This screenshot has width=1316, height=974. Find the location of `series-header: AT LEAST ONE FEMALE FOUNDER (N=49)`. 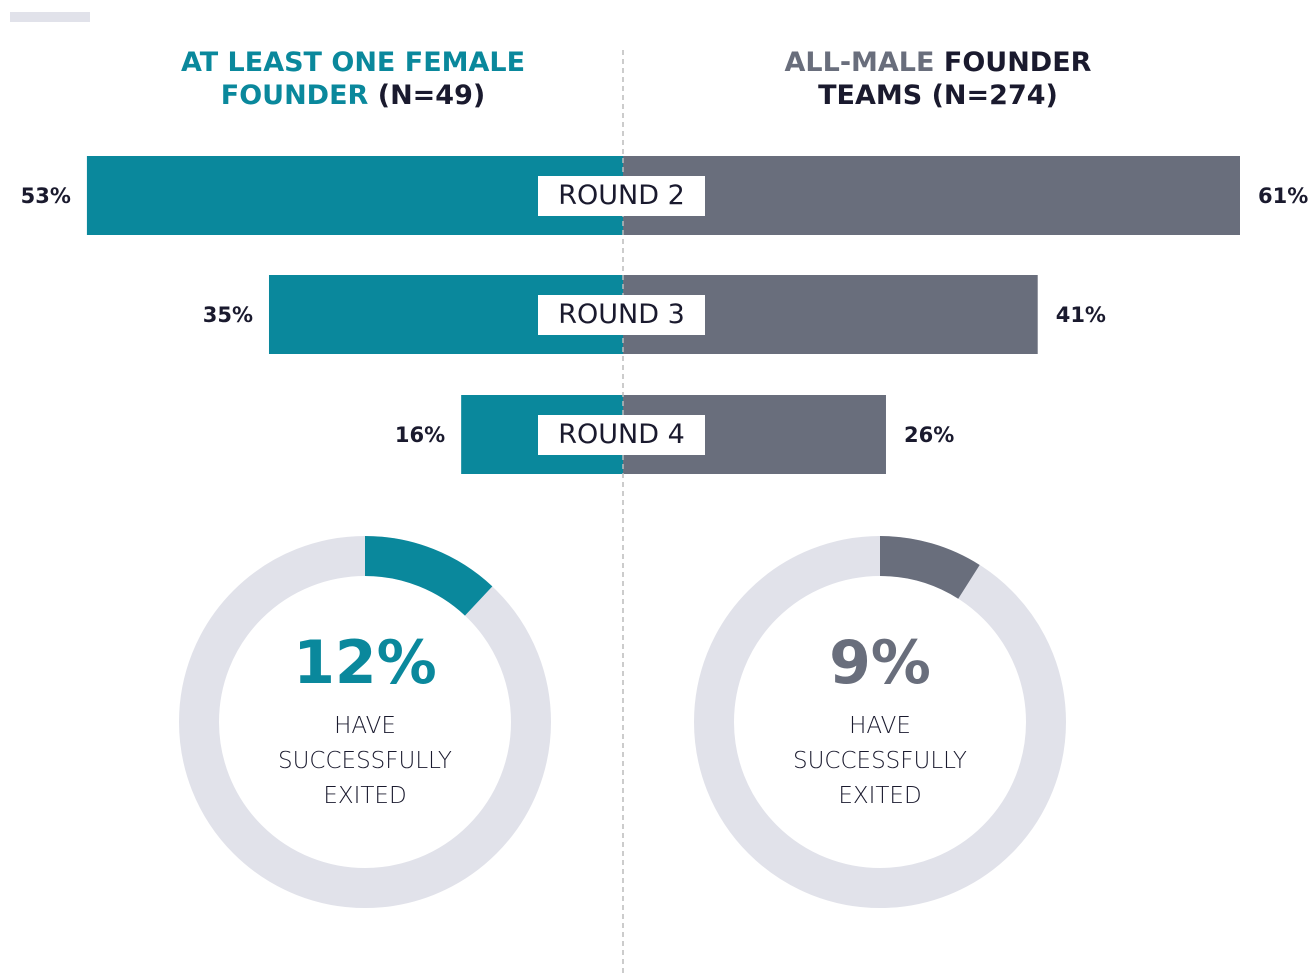

series-header: AT LEAST ONE FEMALE FOUNDER (N=49) is located at coordinates (353, 79).